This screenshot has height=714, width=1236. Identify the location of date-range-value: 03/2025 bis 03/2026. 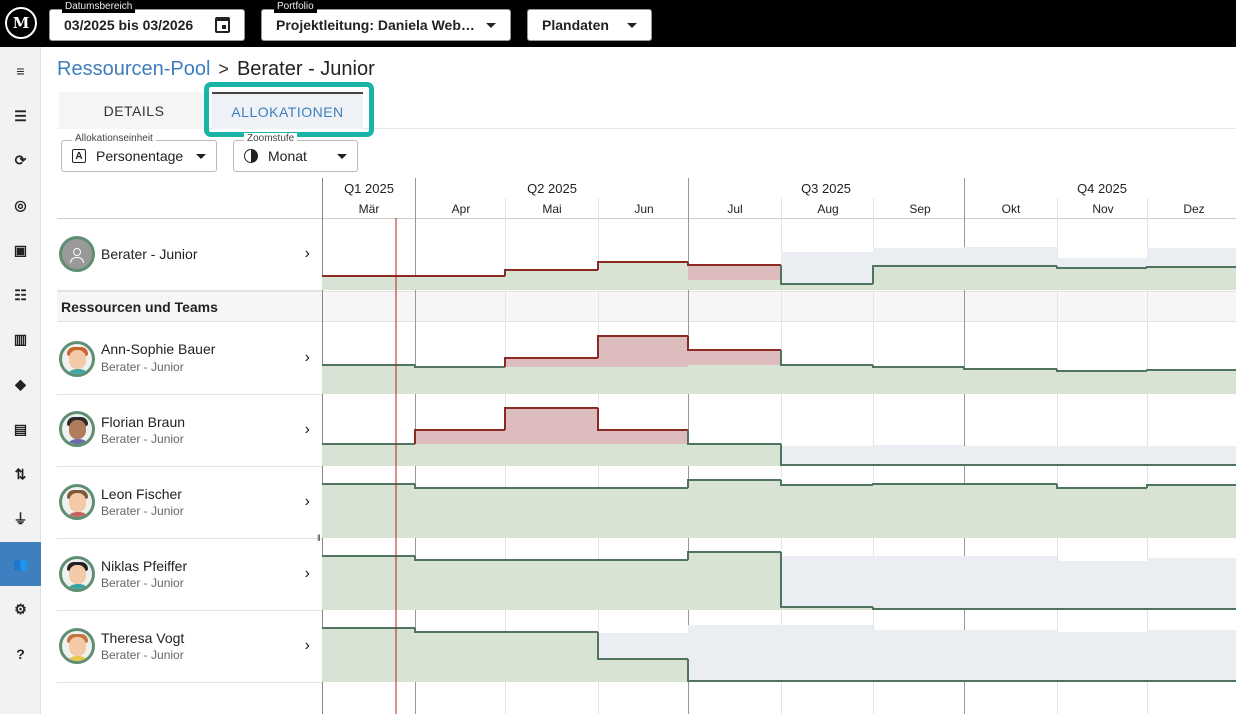
(129, 25).